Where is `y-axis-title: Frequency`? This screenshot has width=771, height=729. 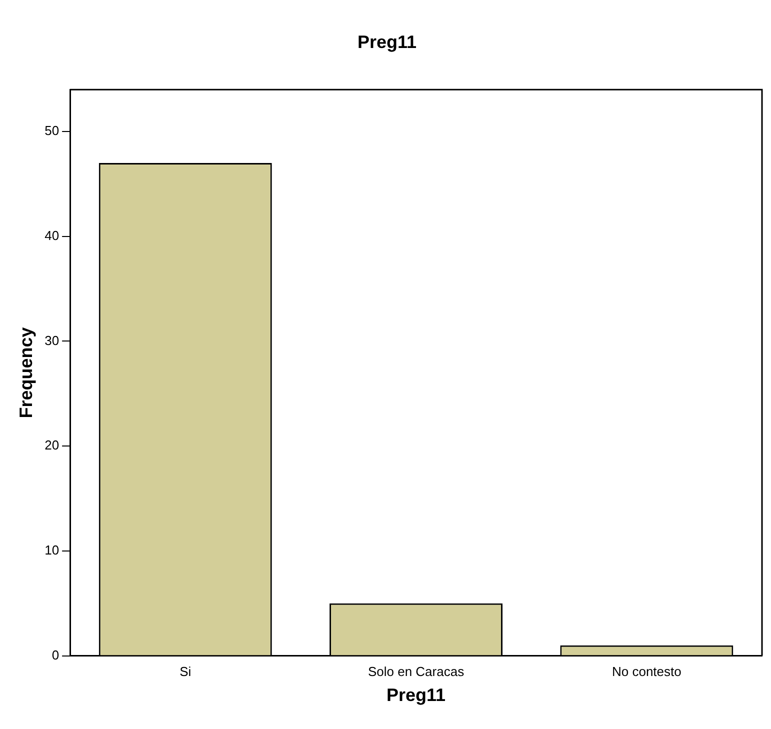 y-axis-title: Frequency is located at coordinates (26, 372).